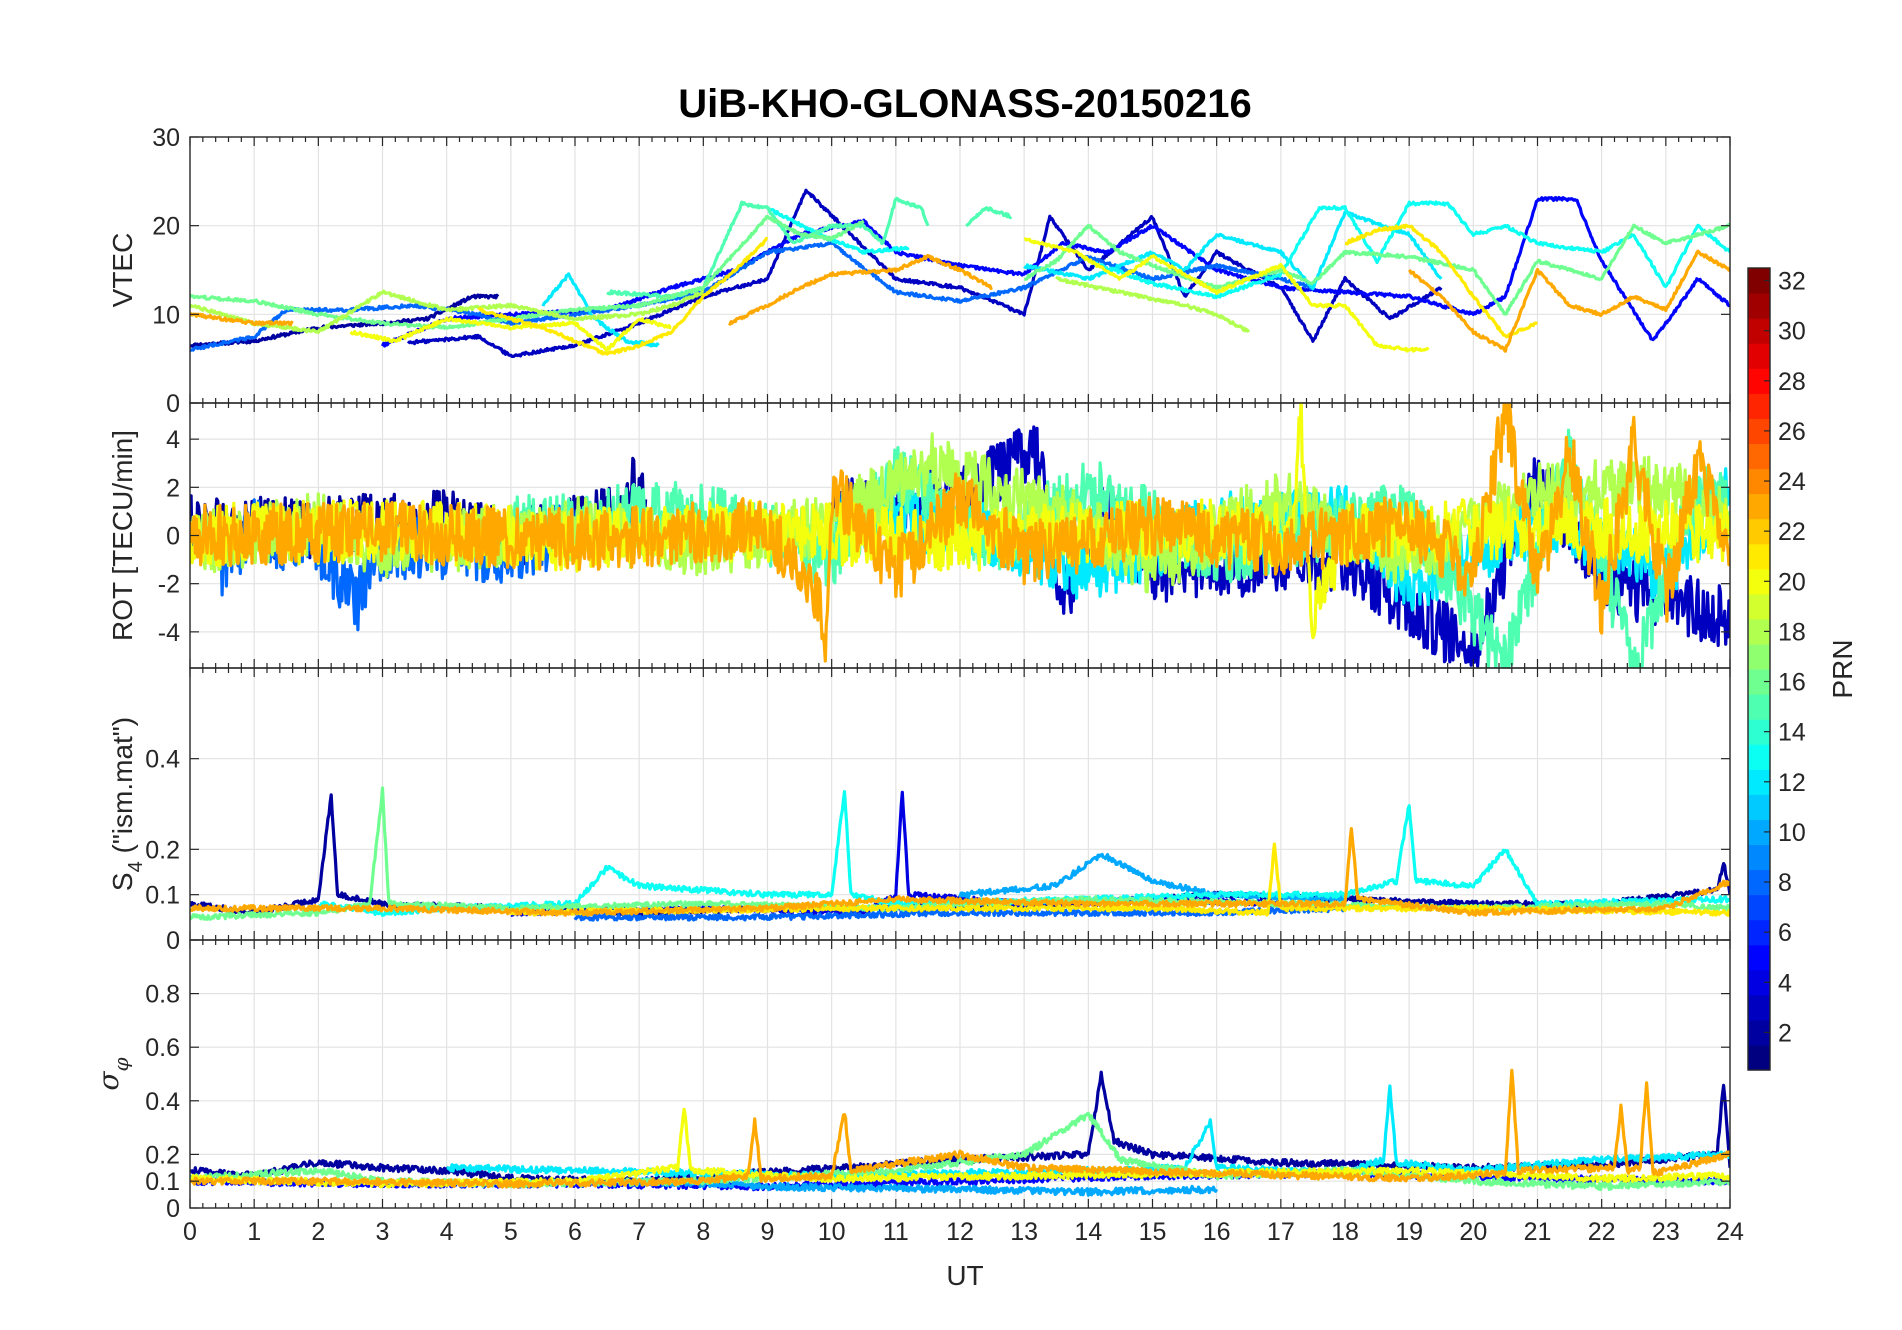  What do you see at coordinates (1785, 883) in the screenshot?
I see `colorbar-tick-label: 8` at bounding box center [1785, 883].